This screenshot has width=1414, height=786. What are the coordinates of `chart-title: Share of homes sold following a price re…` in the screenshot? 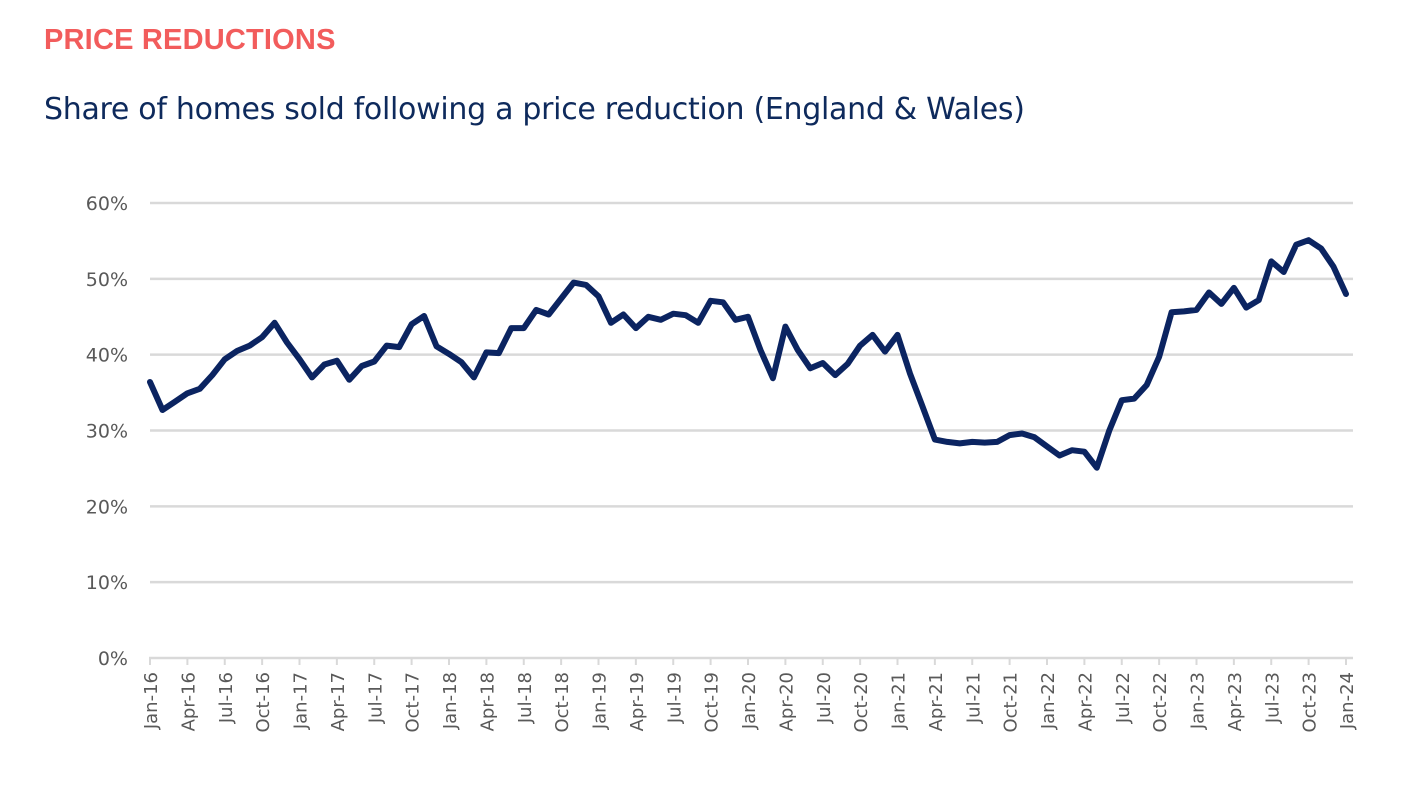 It's located at (534, 109).